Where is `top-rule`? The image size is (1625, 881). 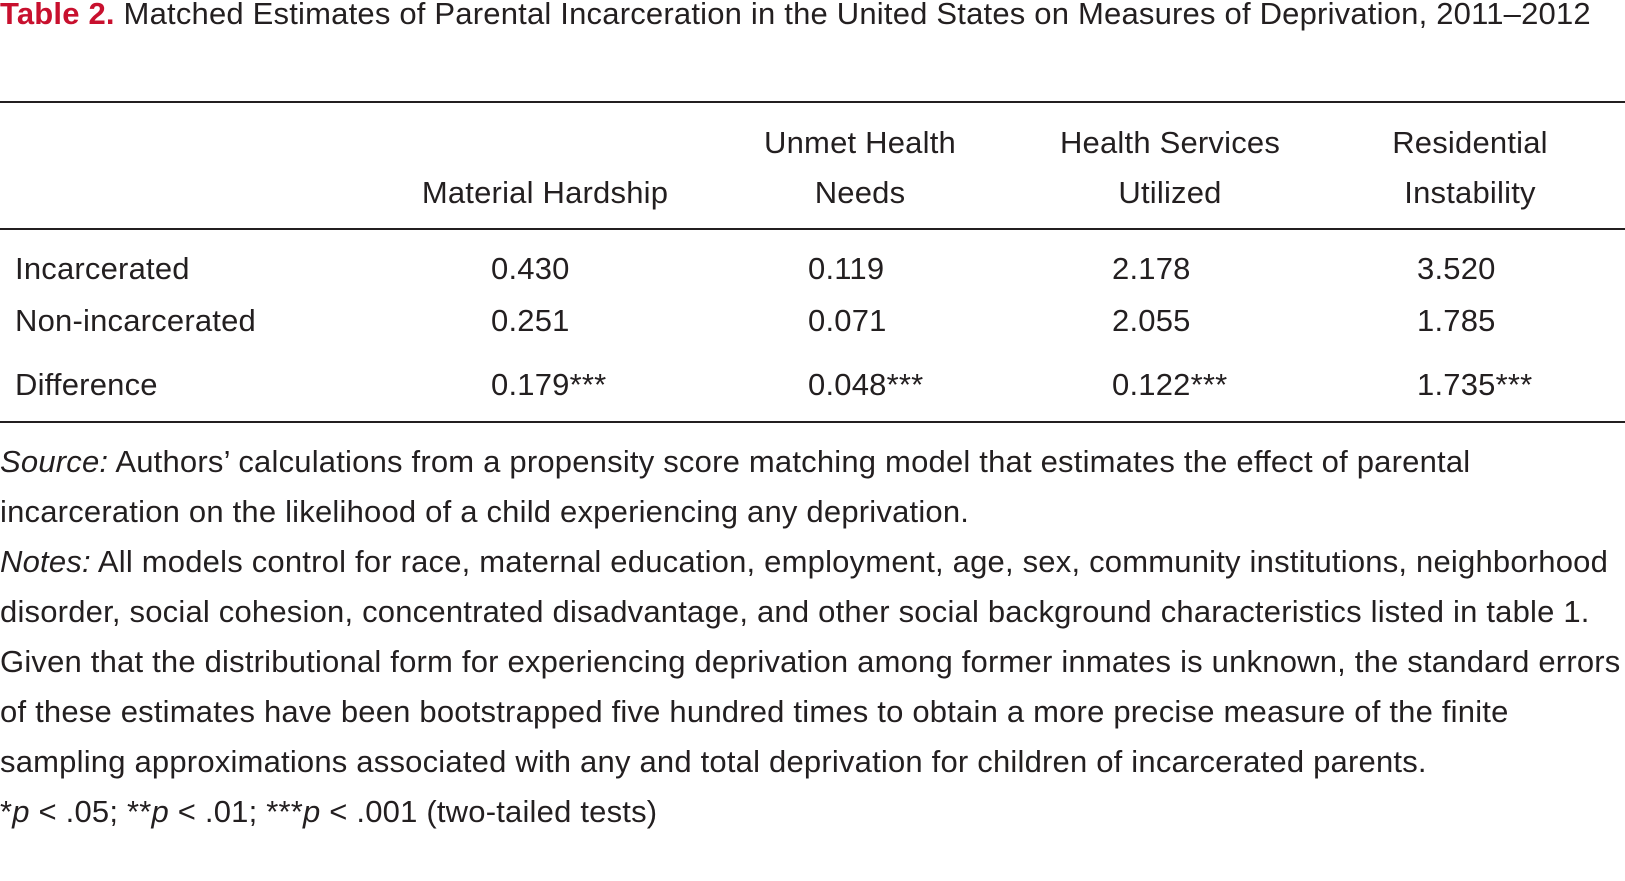 top-rule is located at coordinates (812, 102).